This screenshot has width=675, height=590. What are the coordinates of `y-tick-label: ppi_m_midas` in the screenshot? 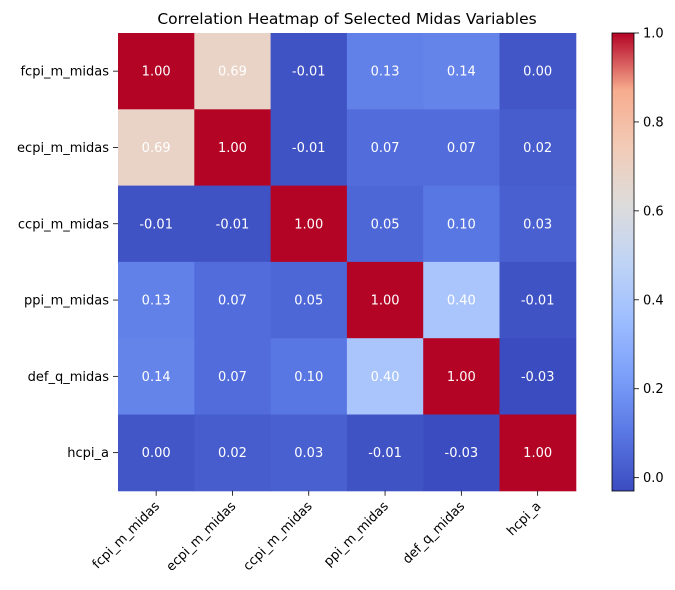 It's located at (66, 301).